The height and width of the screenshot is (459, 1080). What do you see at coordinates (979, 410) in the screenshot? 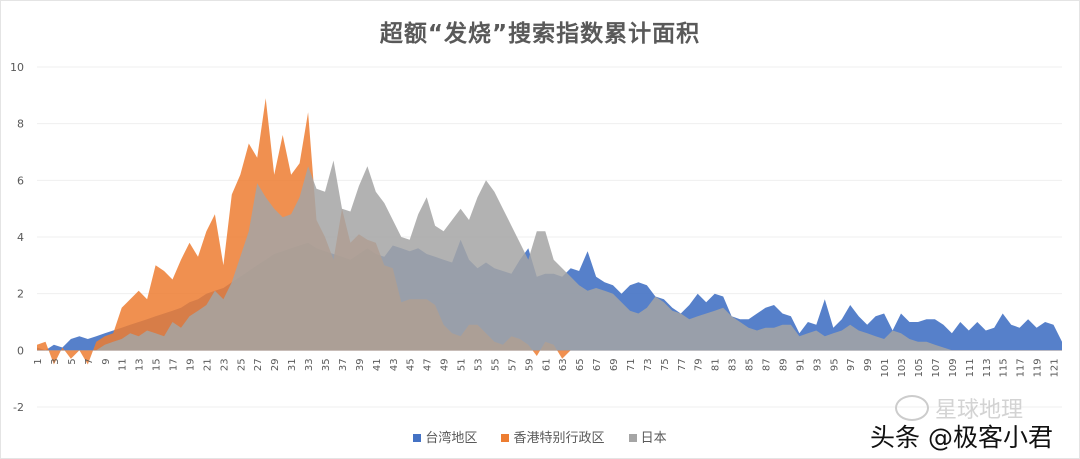
I see `watermark-text: 星球地理` at bounding box center [979, 410].